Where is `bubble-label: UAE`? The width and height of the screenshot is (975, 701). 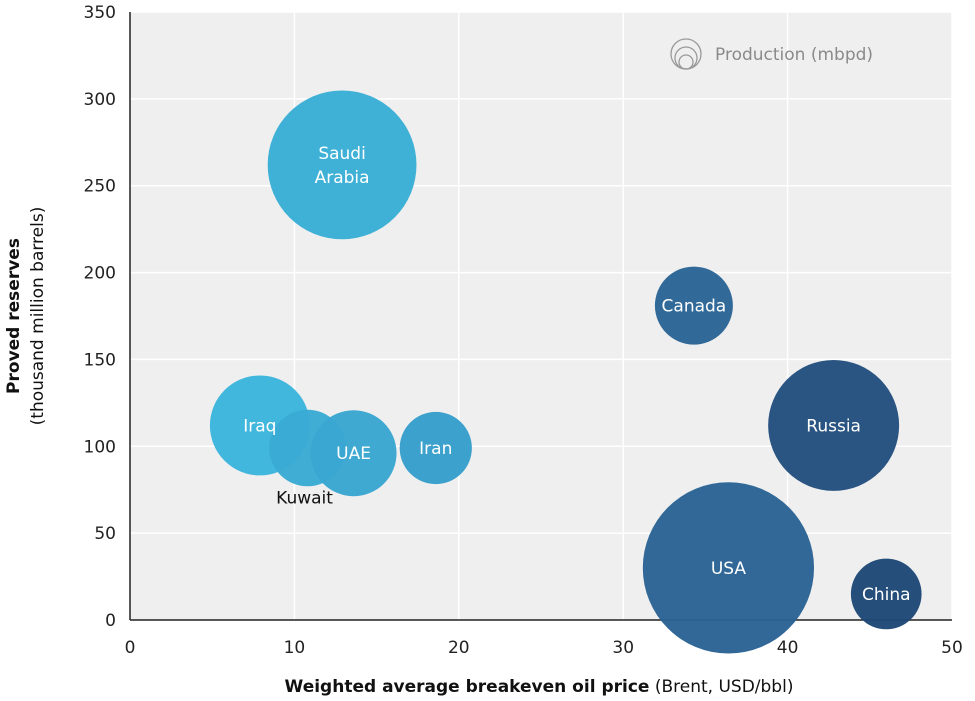 bubble-label: UAE is located at coordinates (353, 454).